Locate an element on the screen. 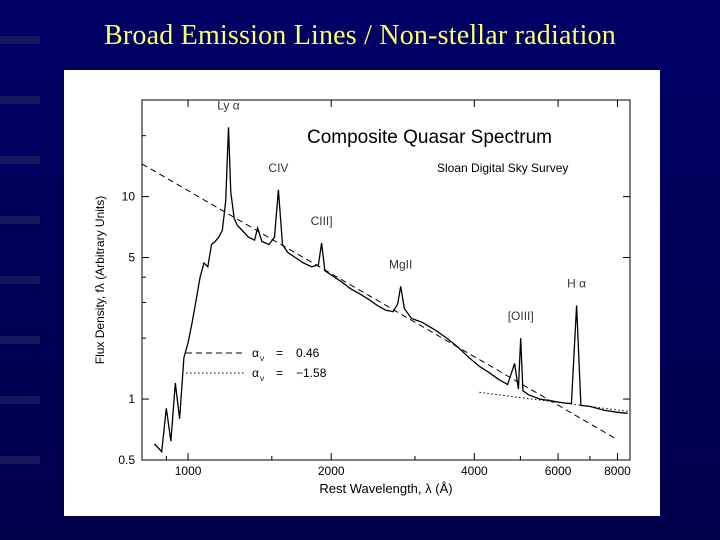 Image resolution: width=720 pixels, height=540 pixels. legend-alpha-dashed: α is located at coordinates (255, 353).